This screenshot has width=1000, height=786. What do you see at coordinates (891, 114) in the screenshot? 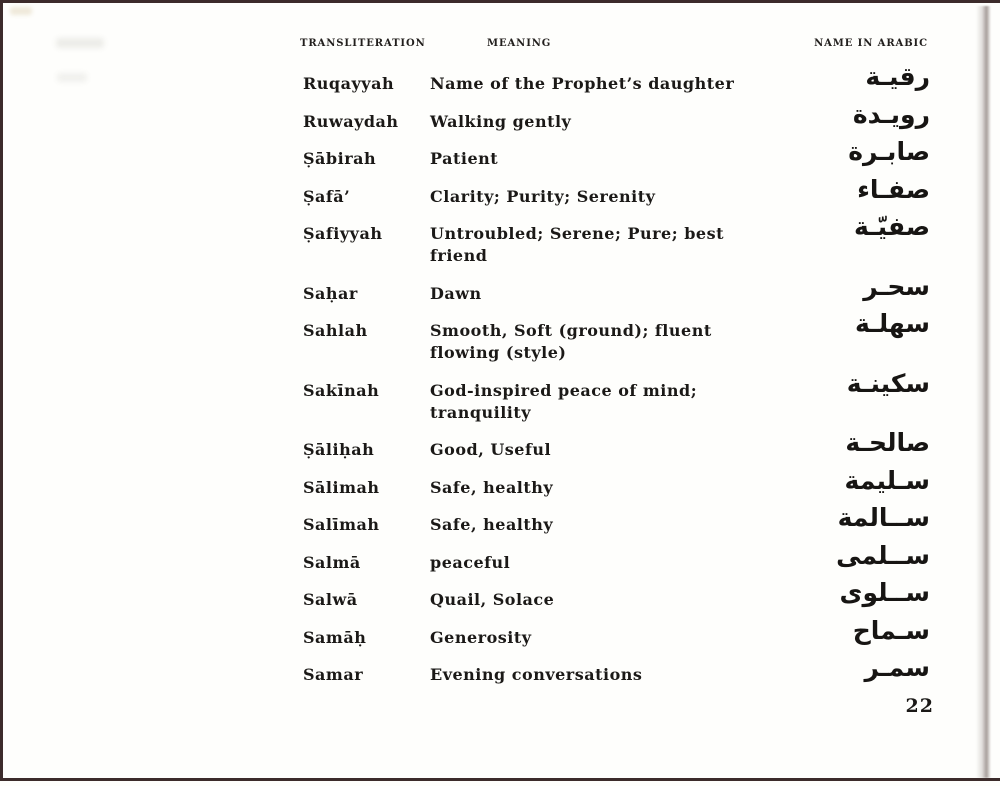
I see `arabic-name-cell: رويـدة` at bounding box center [891, 114].